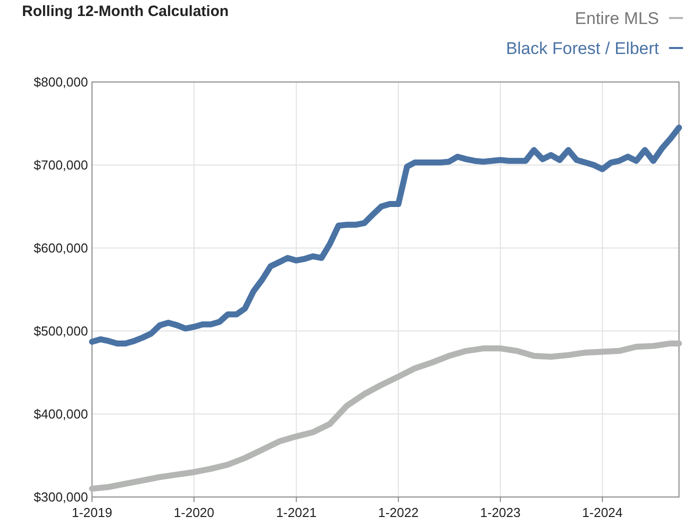 The width and height of the screenshot is (689, 523). Describe the element at coordinates (398, 512) in the screenshot. I see `x-tick-label: 1-2022` at that location.